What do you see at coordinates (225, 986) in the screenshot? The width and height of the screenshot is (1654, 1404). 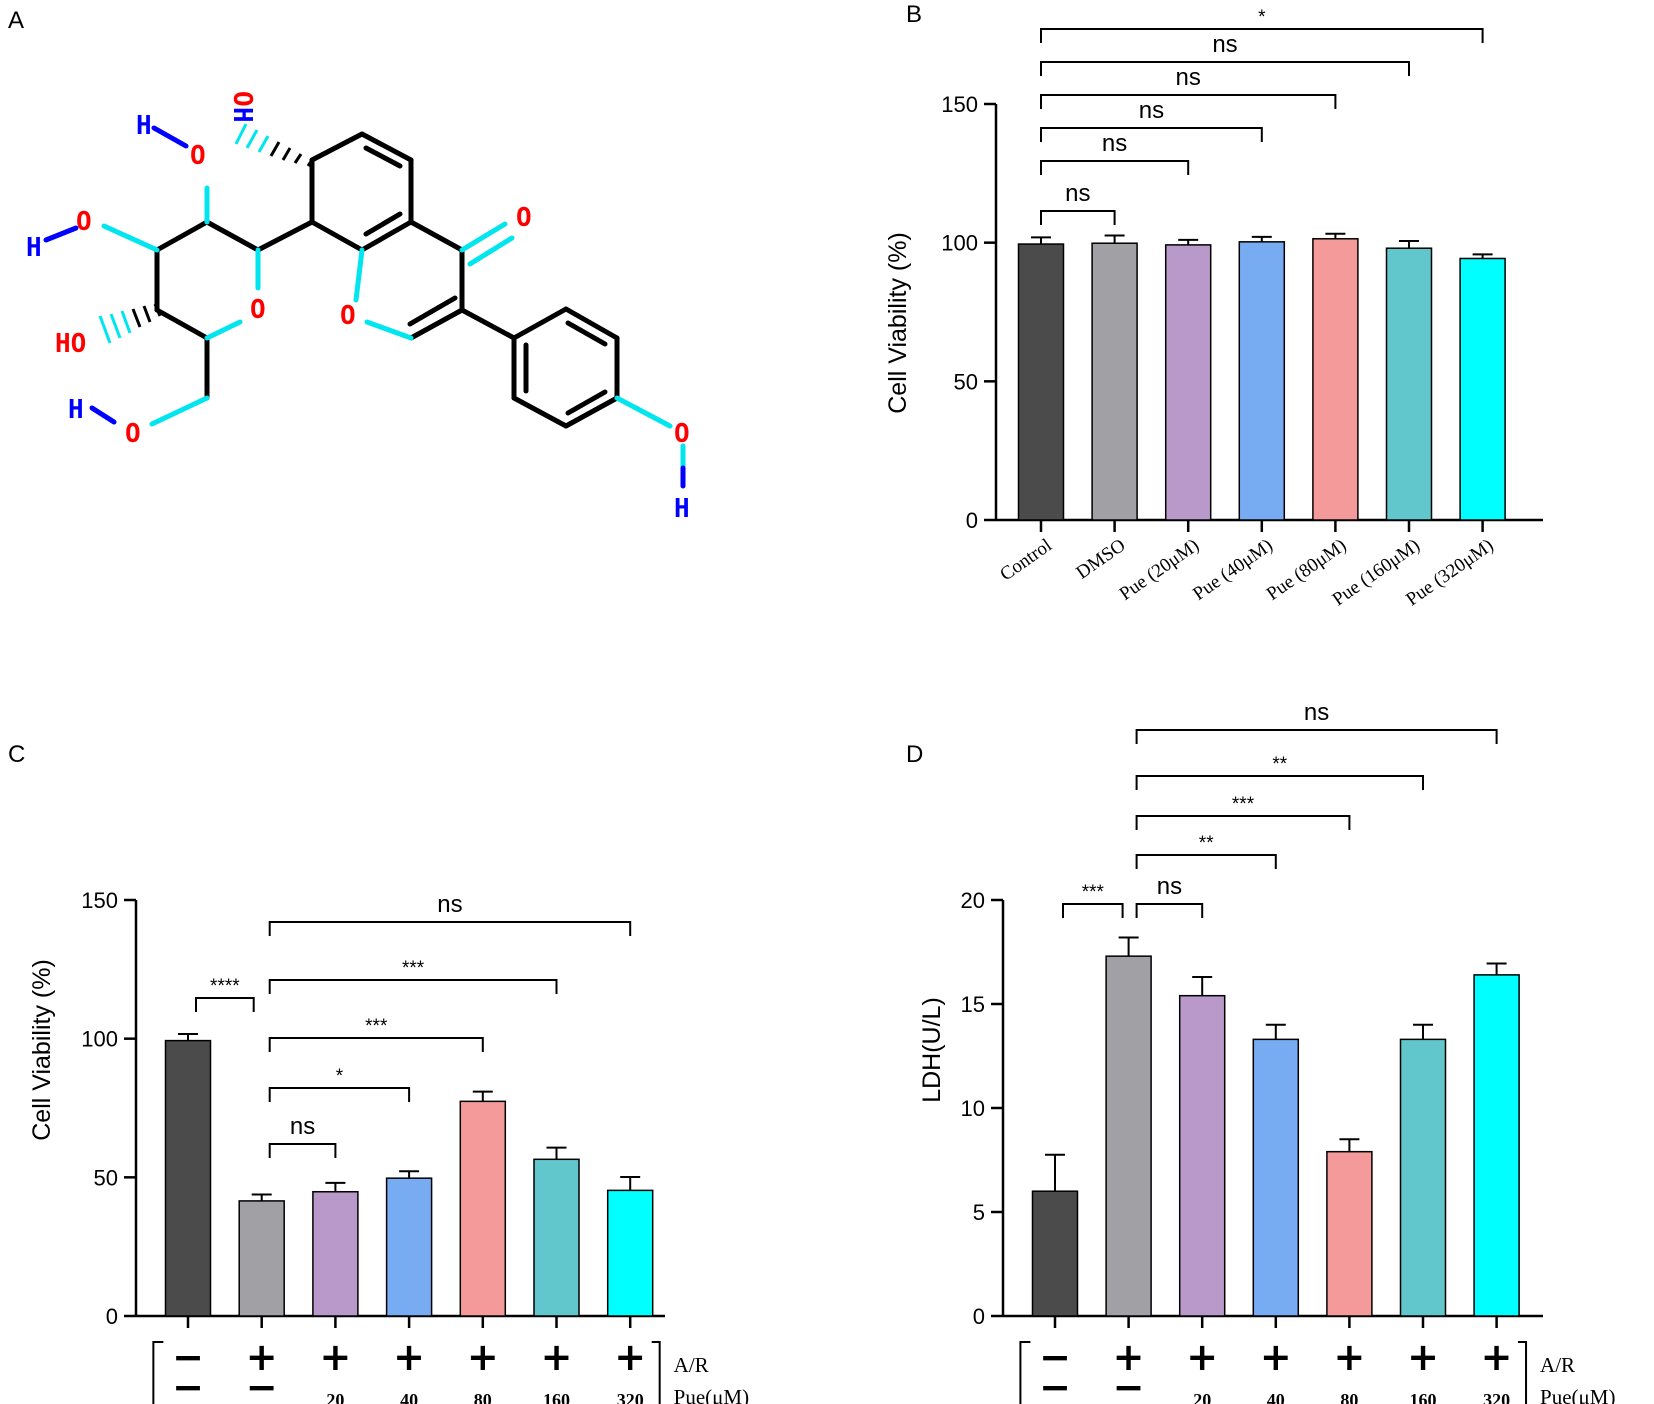 I see `significance-label: ****` at bounding box center [225, 986].